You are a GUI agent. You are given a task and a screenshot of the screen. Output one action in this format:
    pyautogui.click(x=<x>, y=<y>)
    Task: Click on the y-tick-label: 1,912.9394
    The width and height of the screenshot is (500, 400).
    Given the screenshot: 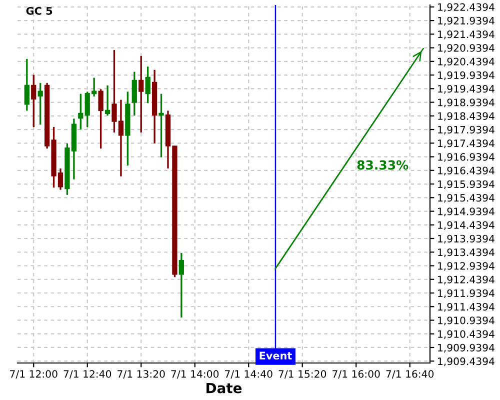 What is the action you would take?
    pyautogui.click(x=466, y=266)
    